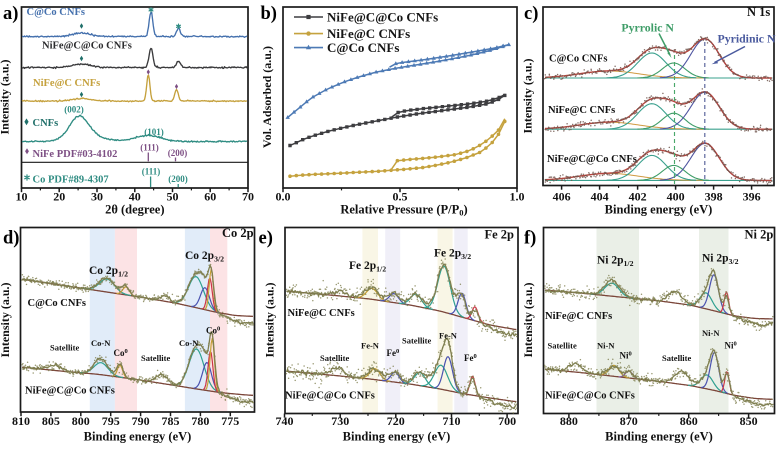  I want to click on svg-text: 40, so click(135, 197).